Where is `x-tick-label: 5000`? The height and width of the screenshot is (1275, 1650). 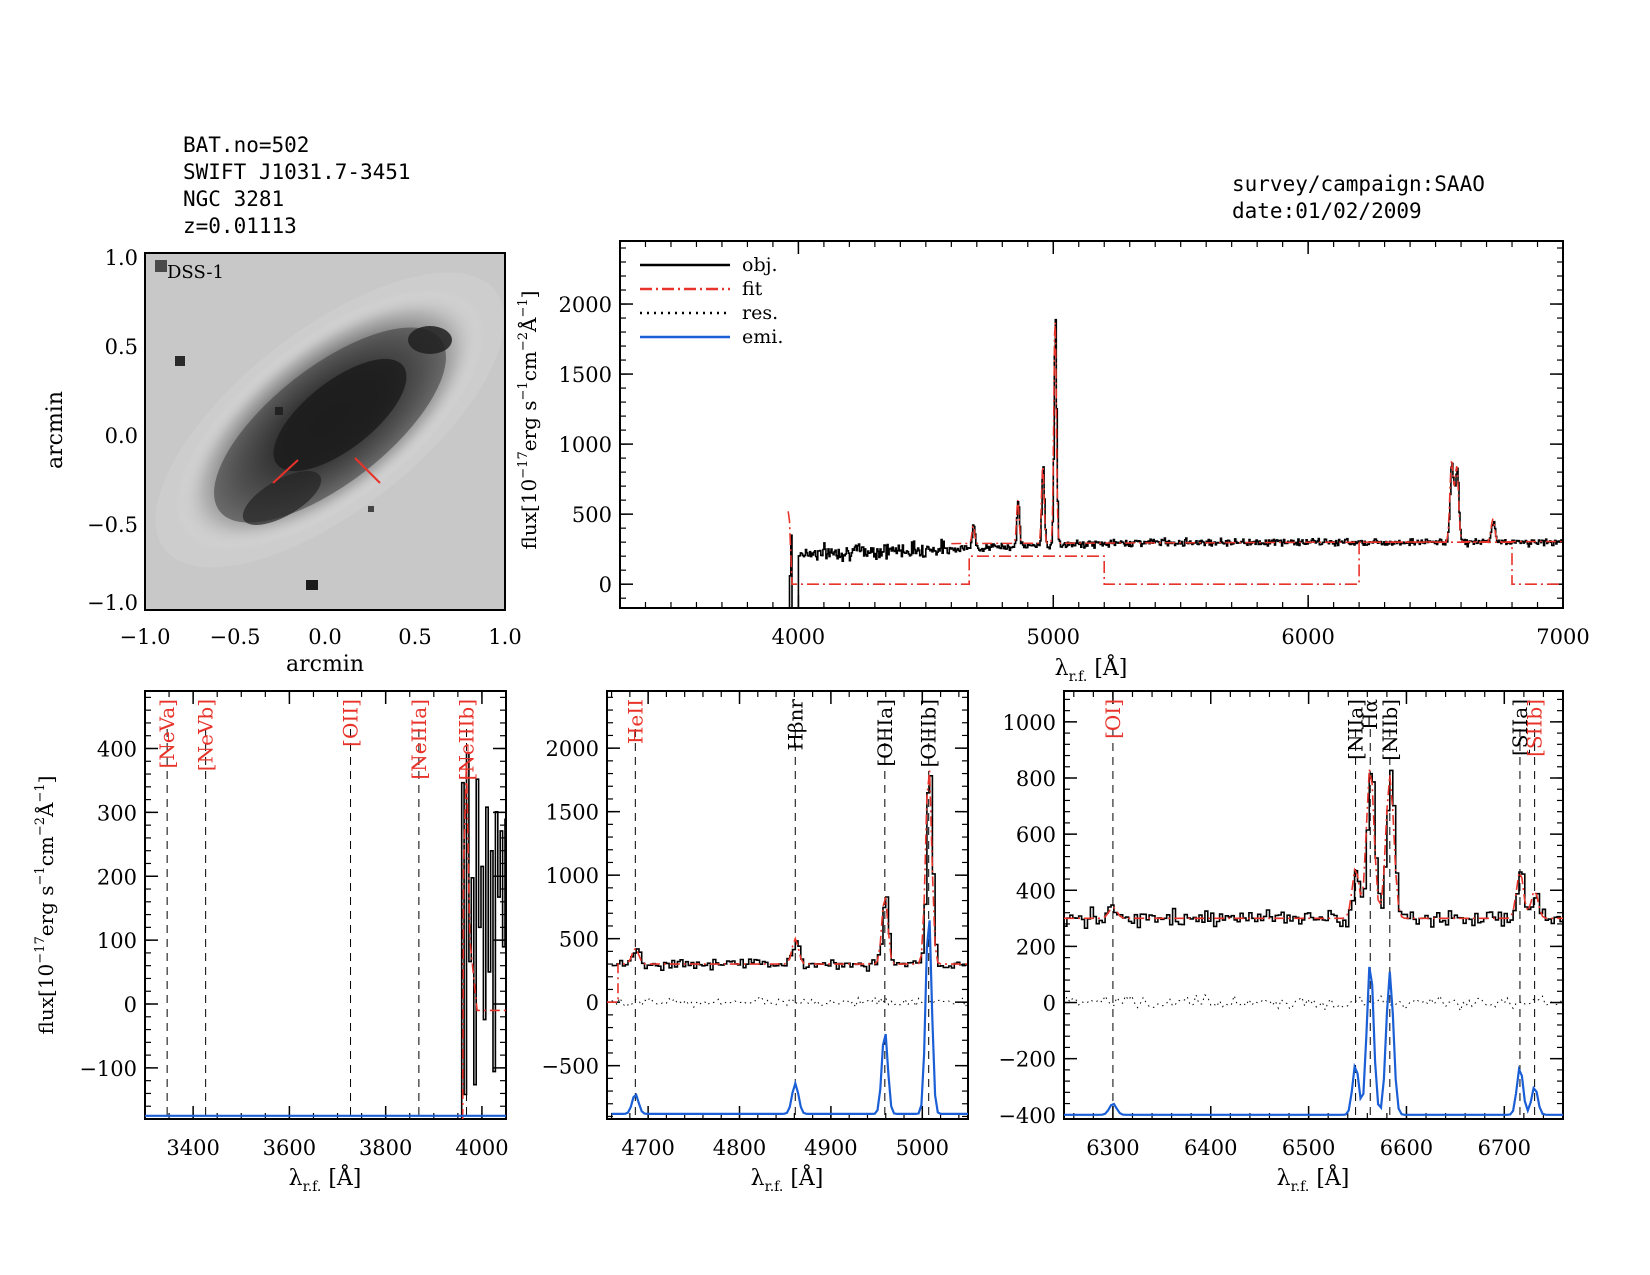
x-tick-label: 5000 is located at coordinates (922, 1148).